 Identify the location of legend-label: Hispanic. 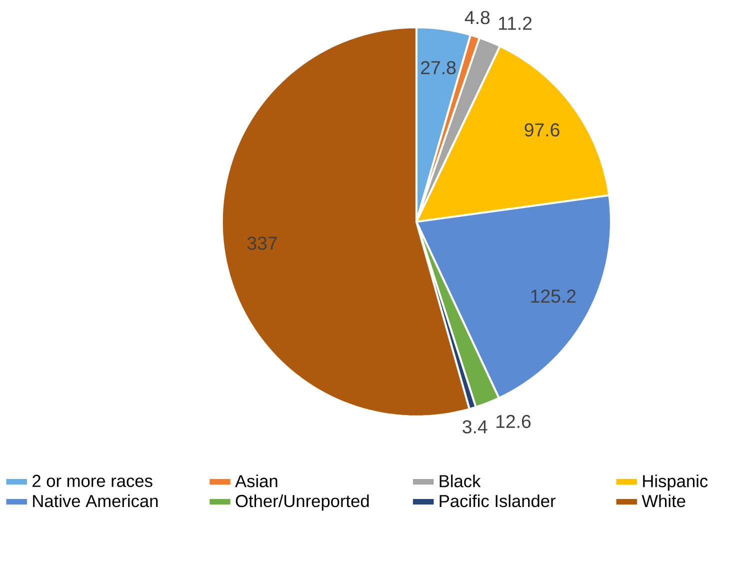
(675, 482).